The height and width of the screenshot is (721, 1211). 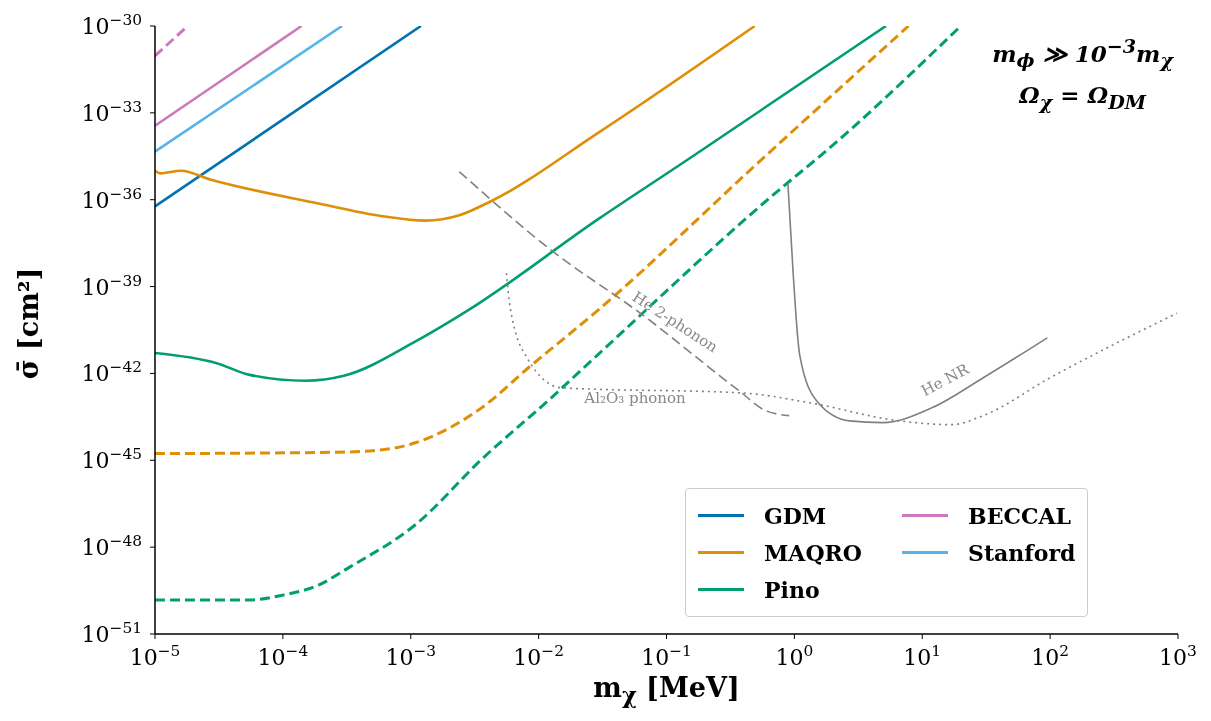 What do you see at coordinates (666, 690) in the screenshot?
I see `x-axis-title: m$_{χ}$ [MeV]` at bounding box center [666, 690].